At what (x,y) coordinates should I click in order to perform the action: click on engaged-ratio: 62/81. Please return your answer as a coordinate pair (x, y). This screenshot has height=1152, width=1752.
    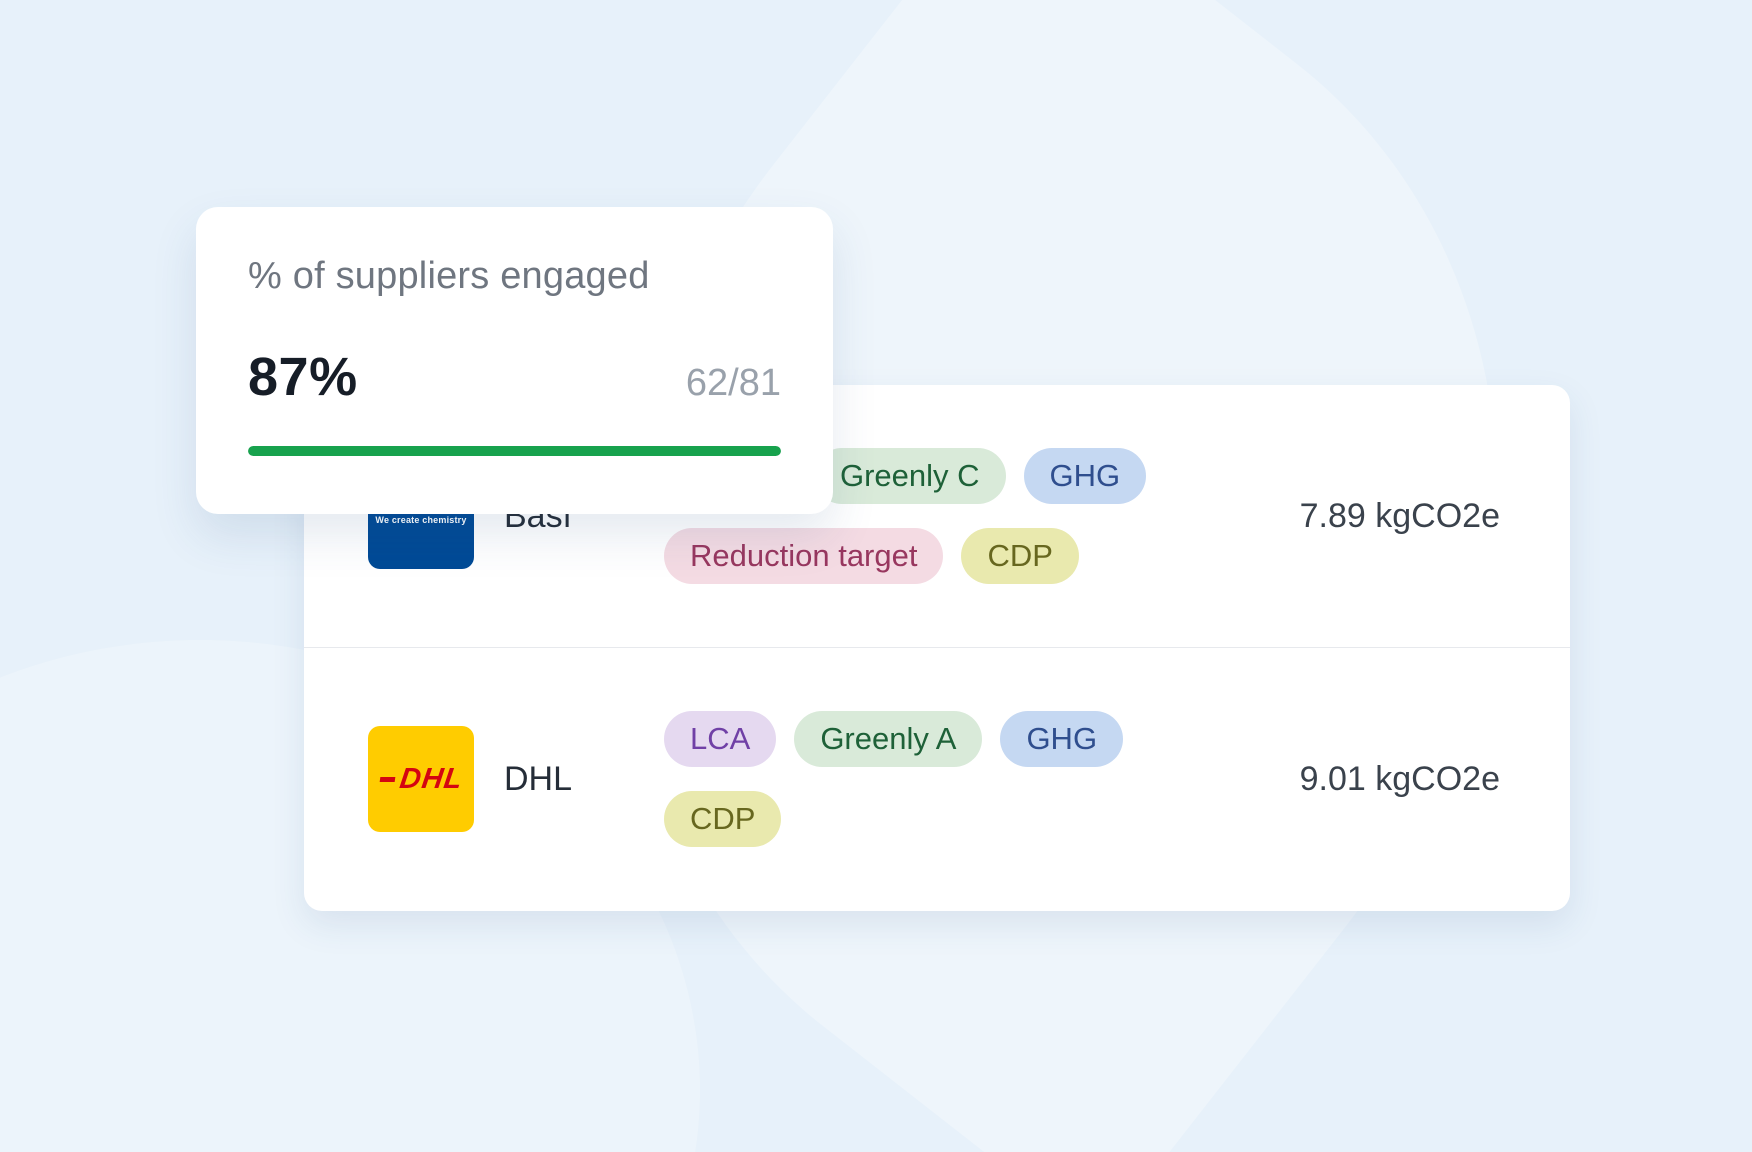
    Looking at the image, I should click on (733, 383).